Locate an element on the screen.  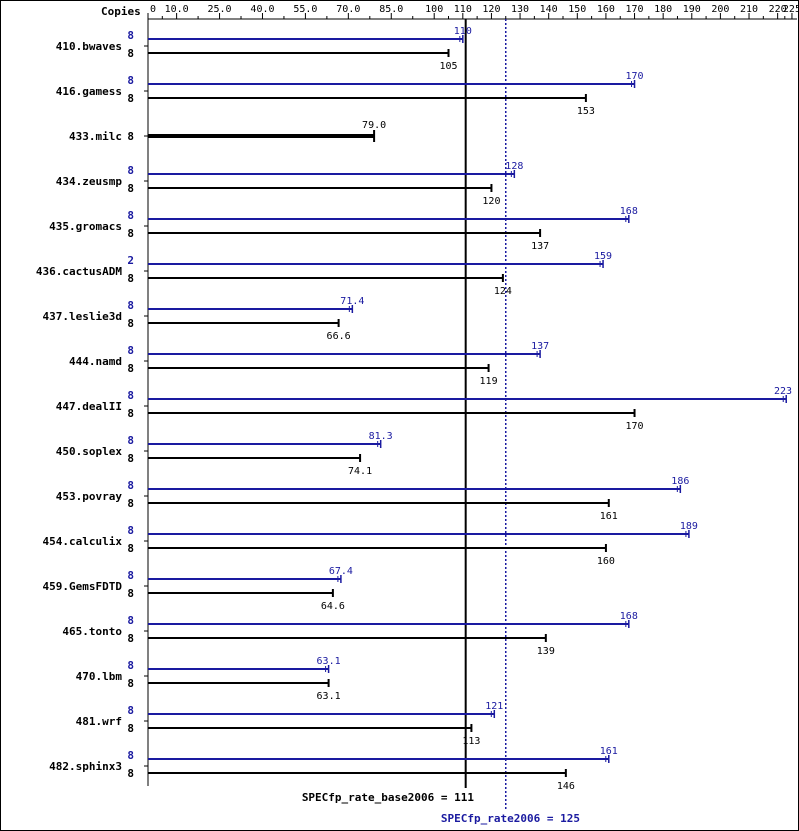
category-label: 470.lbm is located at coordinates (99, 676).